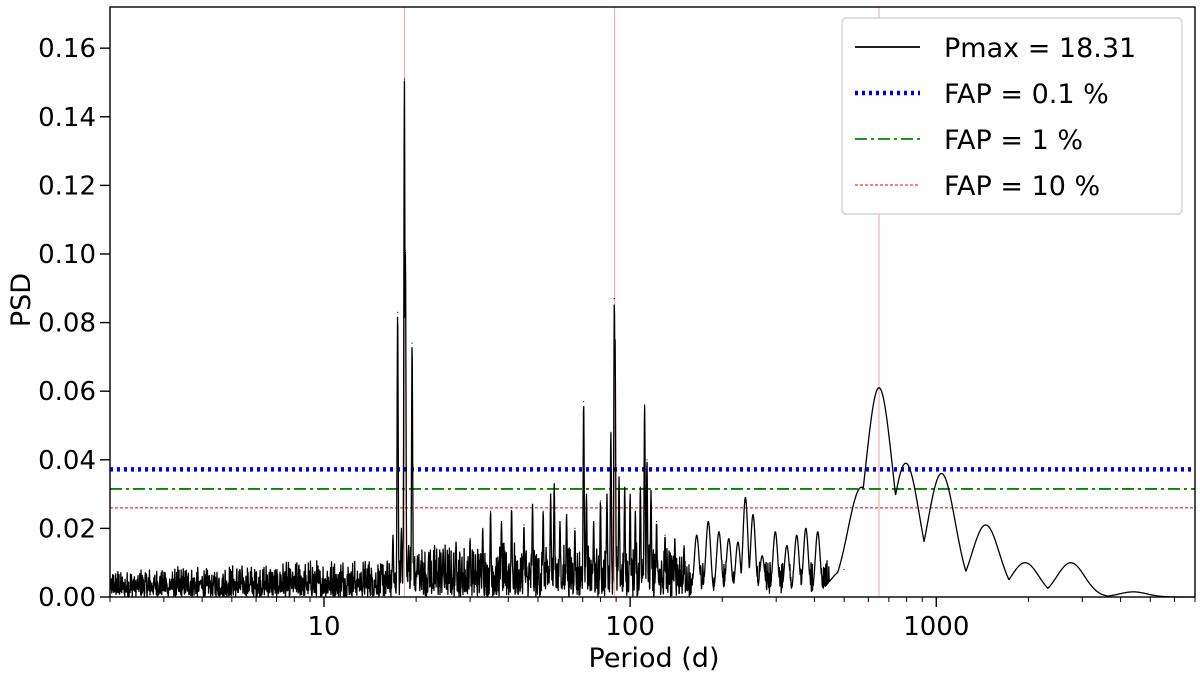 This screenshot has width=1200, height=676. I want to click on y-tick-label-5: 0.10, so click(67, 255).